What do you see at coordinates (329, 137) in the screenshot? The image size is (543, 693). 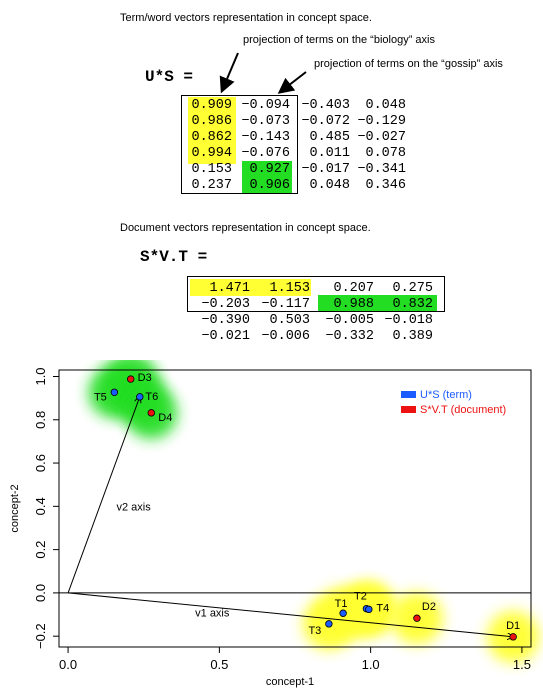 I see `us-cell: 0.485` at bounding box center [329, 137].